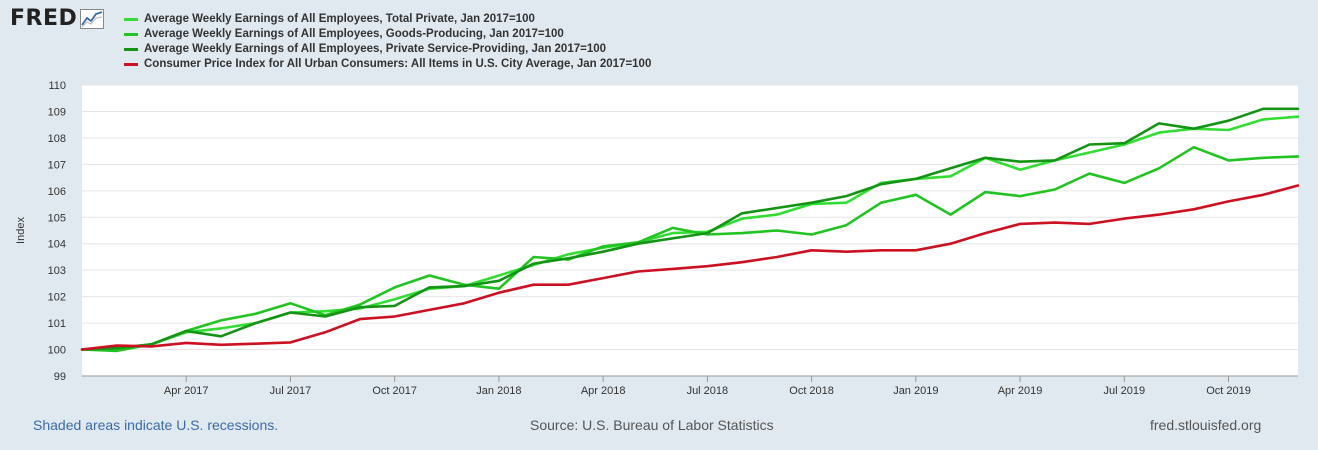 Image resolution: width=1318 pixels, height=450 pixels. What do you see at coordinates (57, 324) in the screenshot?
I see `y-tick-label: 101` at bounding box center [57, 324].